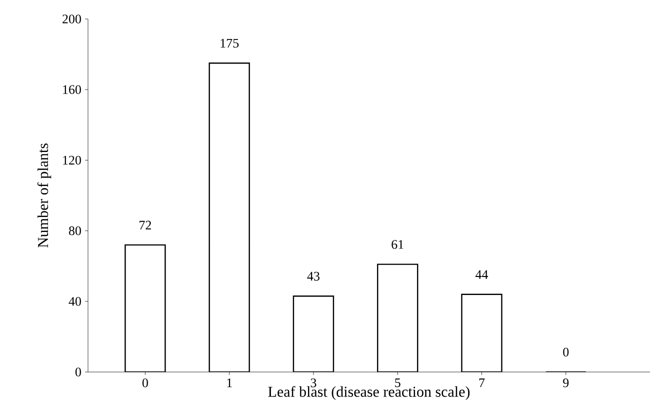  I want to click on x-tick-label: 7, so click(482, 383).